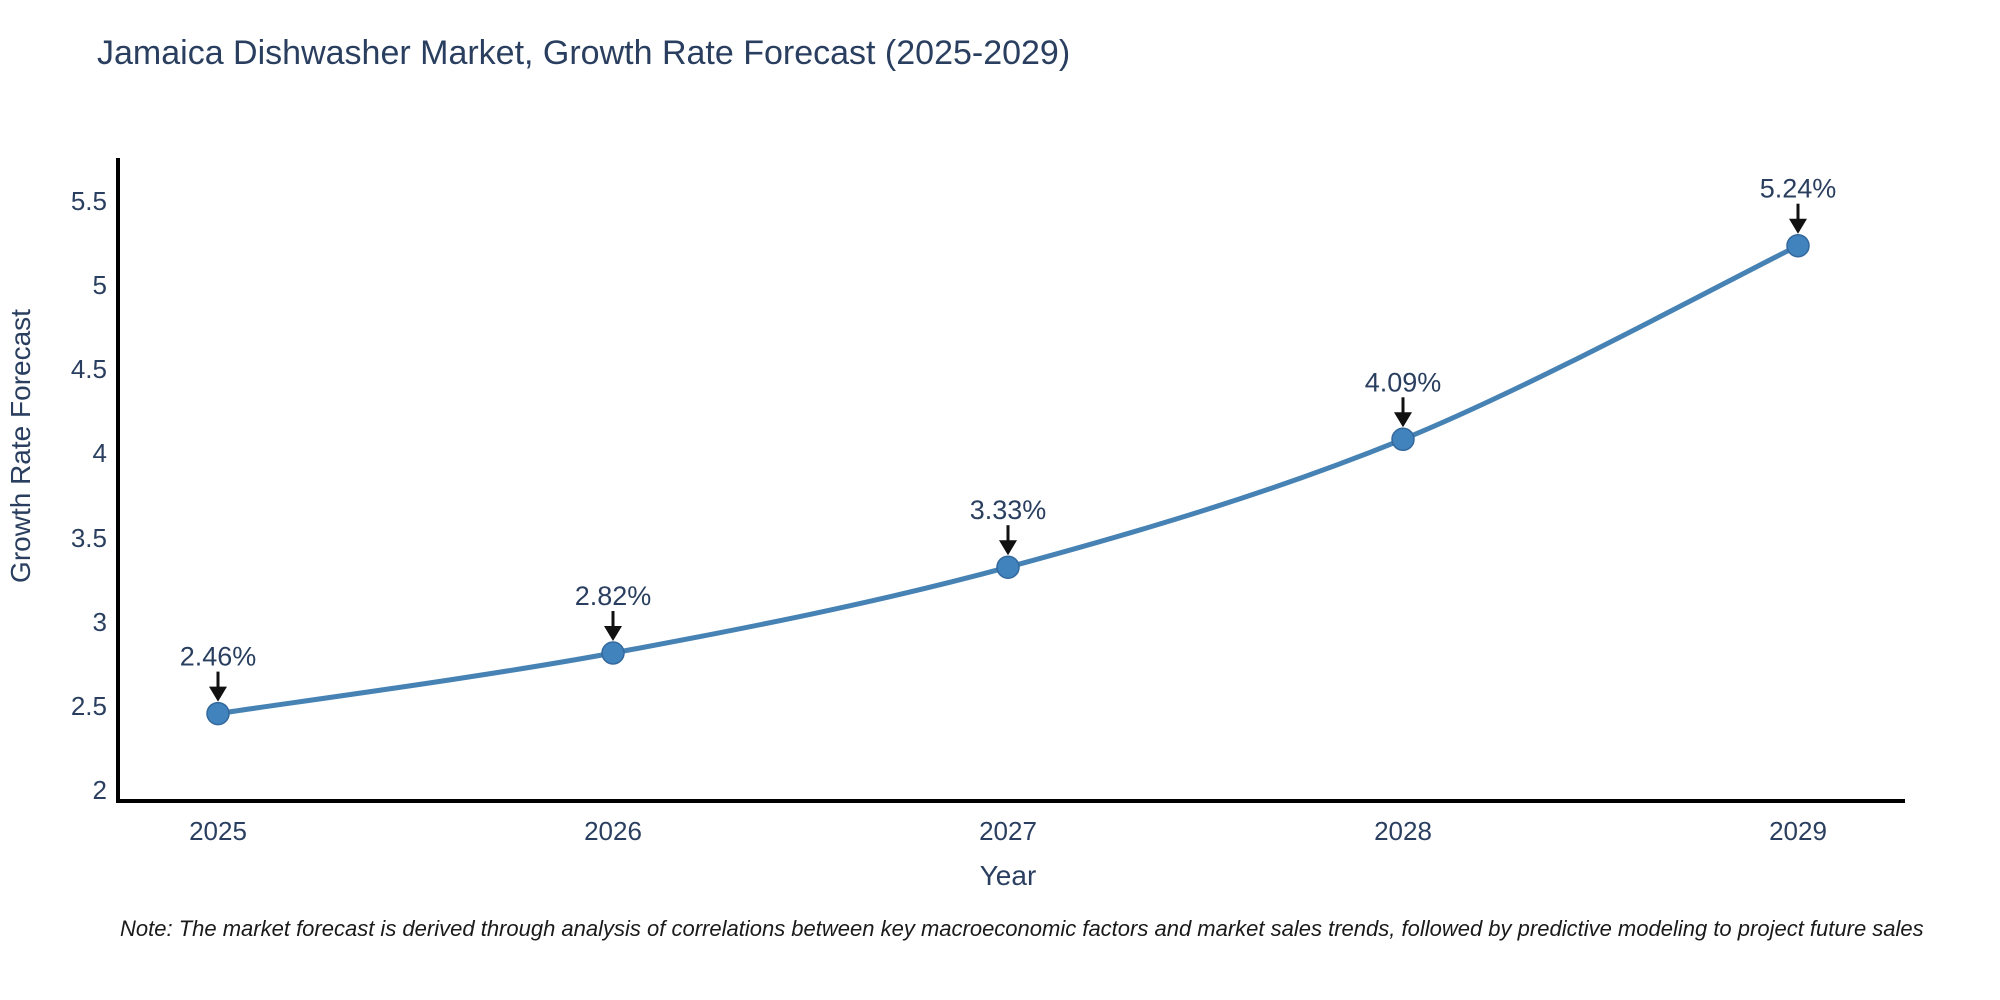 The height and width of the screenshot is (1000, 2000). Describe the element at coordinates (613, 653) in the screenshot. I see `data-point-2026` at that location.